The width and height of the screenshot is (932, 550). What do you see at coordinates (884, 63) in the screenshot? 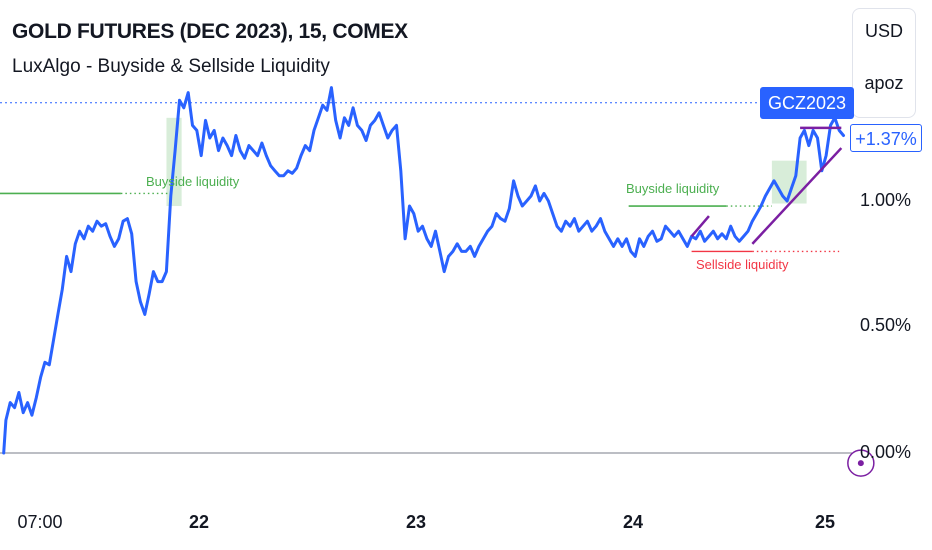
I see `axis-settings-panel: USD apoz` at bounding box center [884, 63].